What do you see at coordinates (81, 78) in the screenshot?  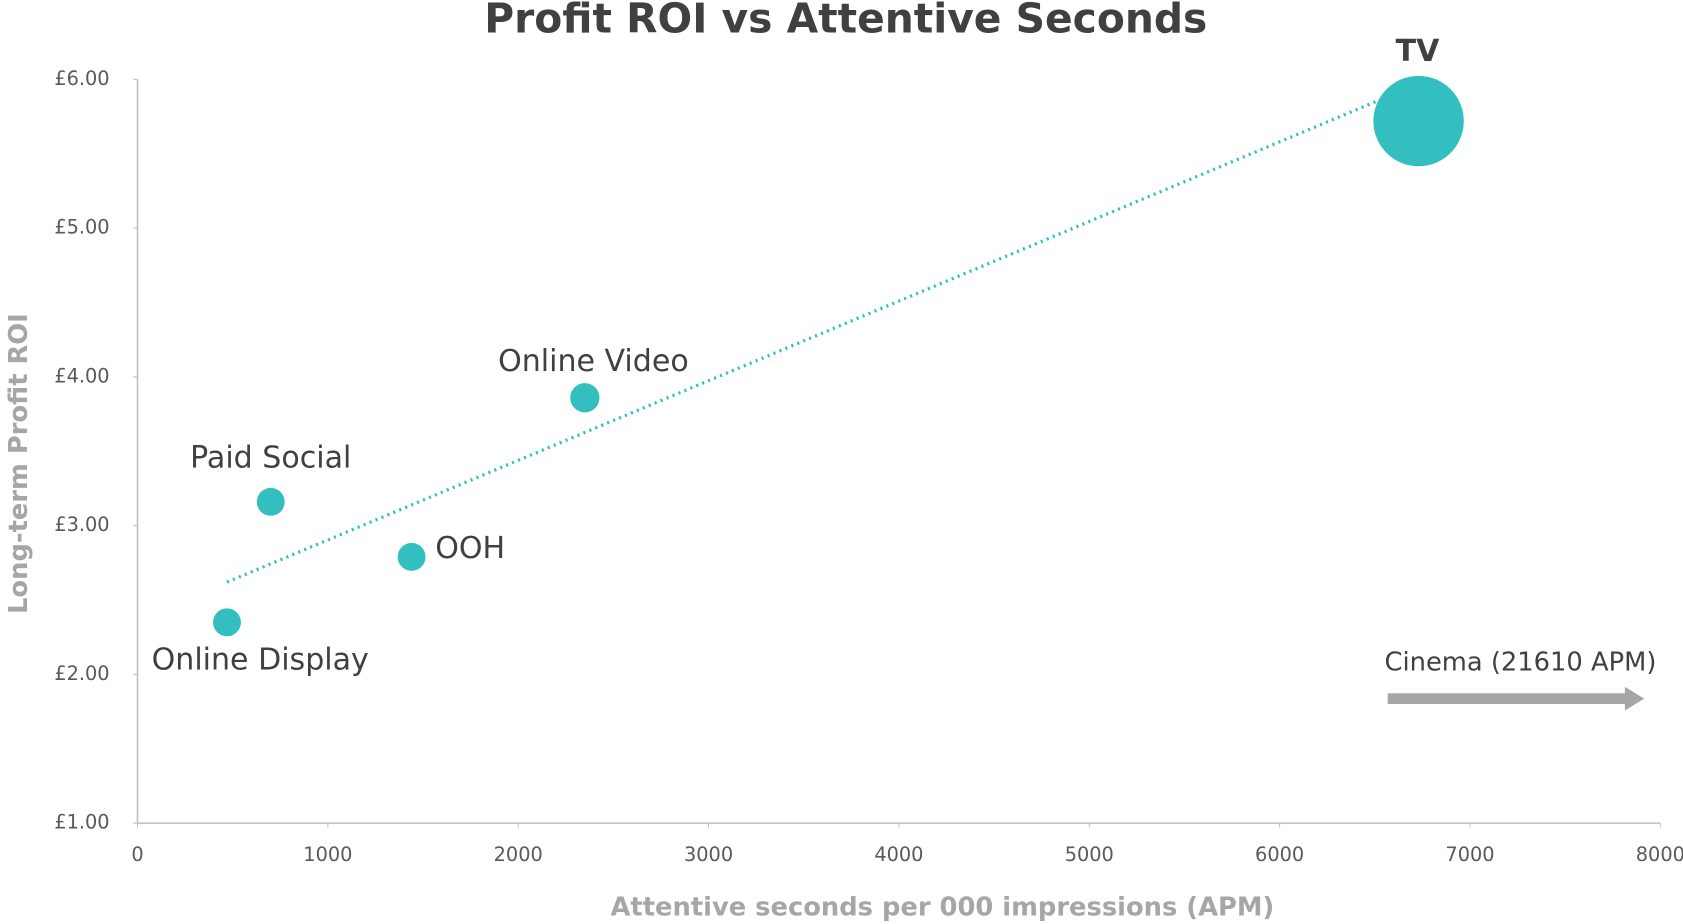 I see `y-tick-label: £6.00` at bounding box center [81, 78].